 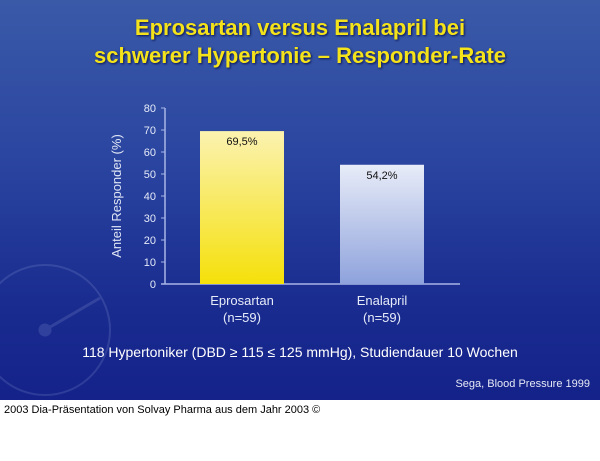 What do you see at coordinates (242, 207) in the screenshot?
I see `bar-eprosartan` at bounding box center [242, 207].